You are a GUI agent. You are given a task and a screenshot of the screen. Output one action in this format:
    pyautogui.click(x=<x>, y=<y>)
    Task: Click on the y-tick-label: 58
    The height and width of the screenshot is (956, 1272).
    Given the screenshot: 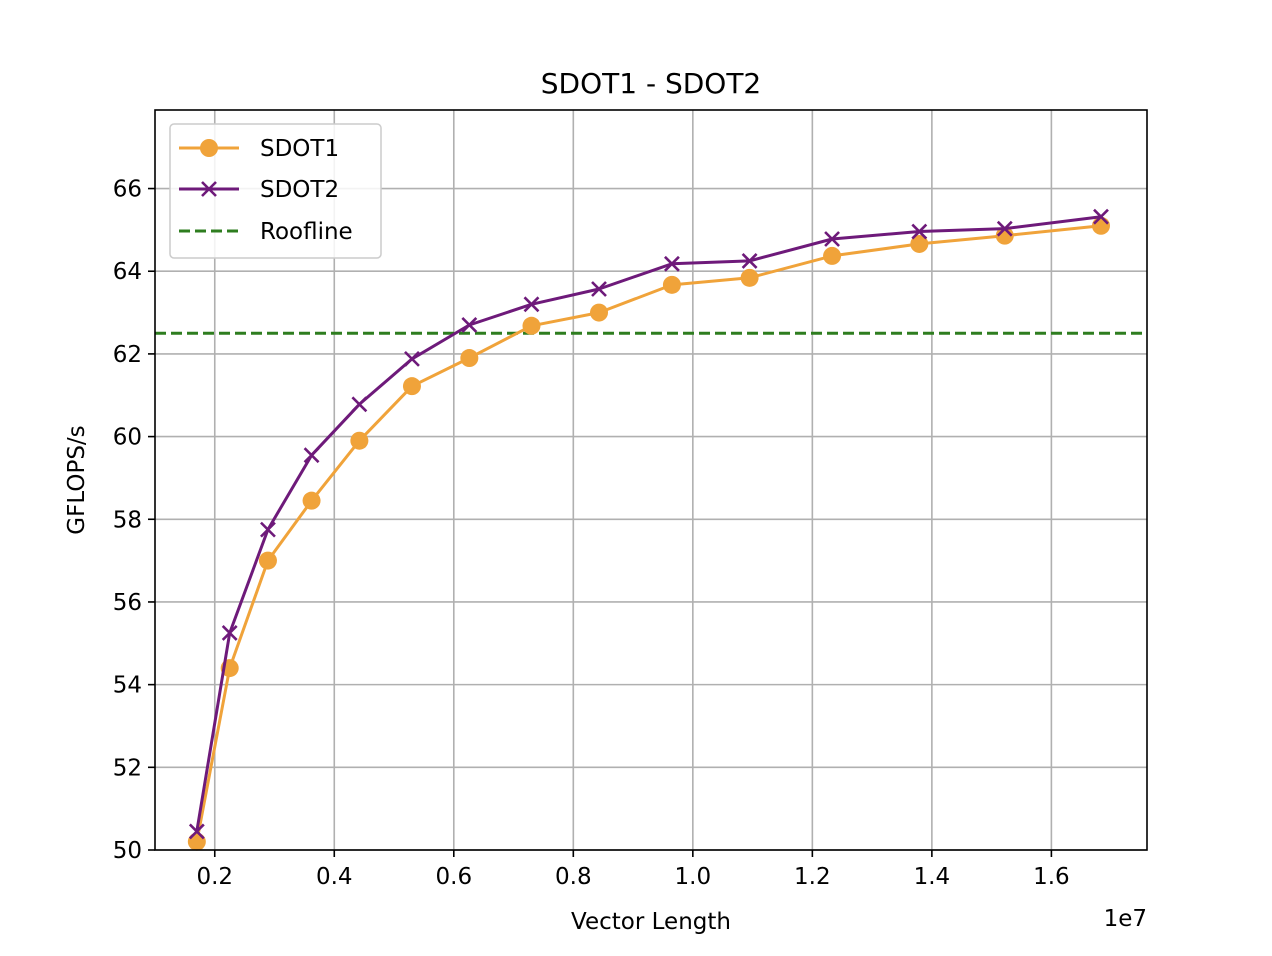 What is the action you would take?
    pyautogui.click(x=127, y=520)
    